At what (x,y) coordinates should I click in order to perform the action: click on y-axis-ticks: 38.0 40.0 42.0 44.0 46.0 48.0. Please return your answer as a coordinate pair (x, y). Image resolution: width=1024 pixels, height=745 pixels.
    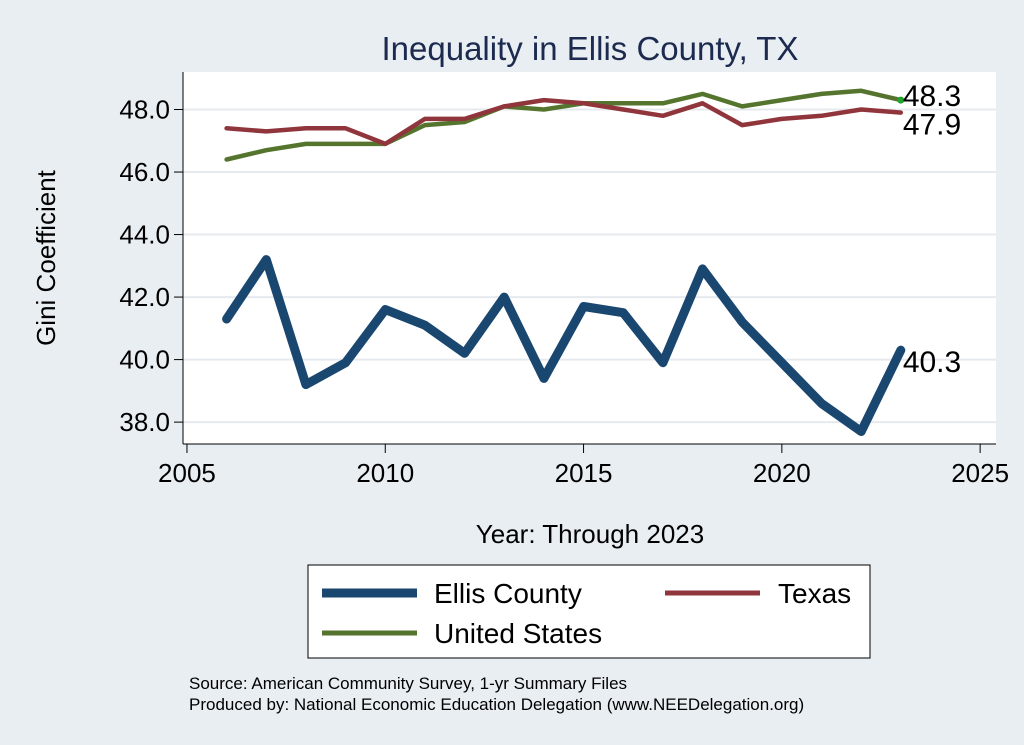
    Looking at the image, I should click on (151, 266).